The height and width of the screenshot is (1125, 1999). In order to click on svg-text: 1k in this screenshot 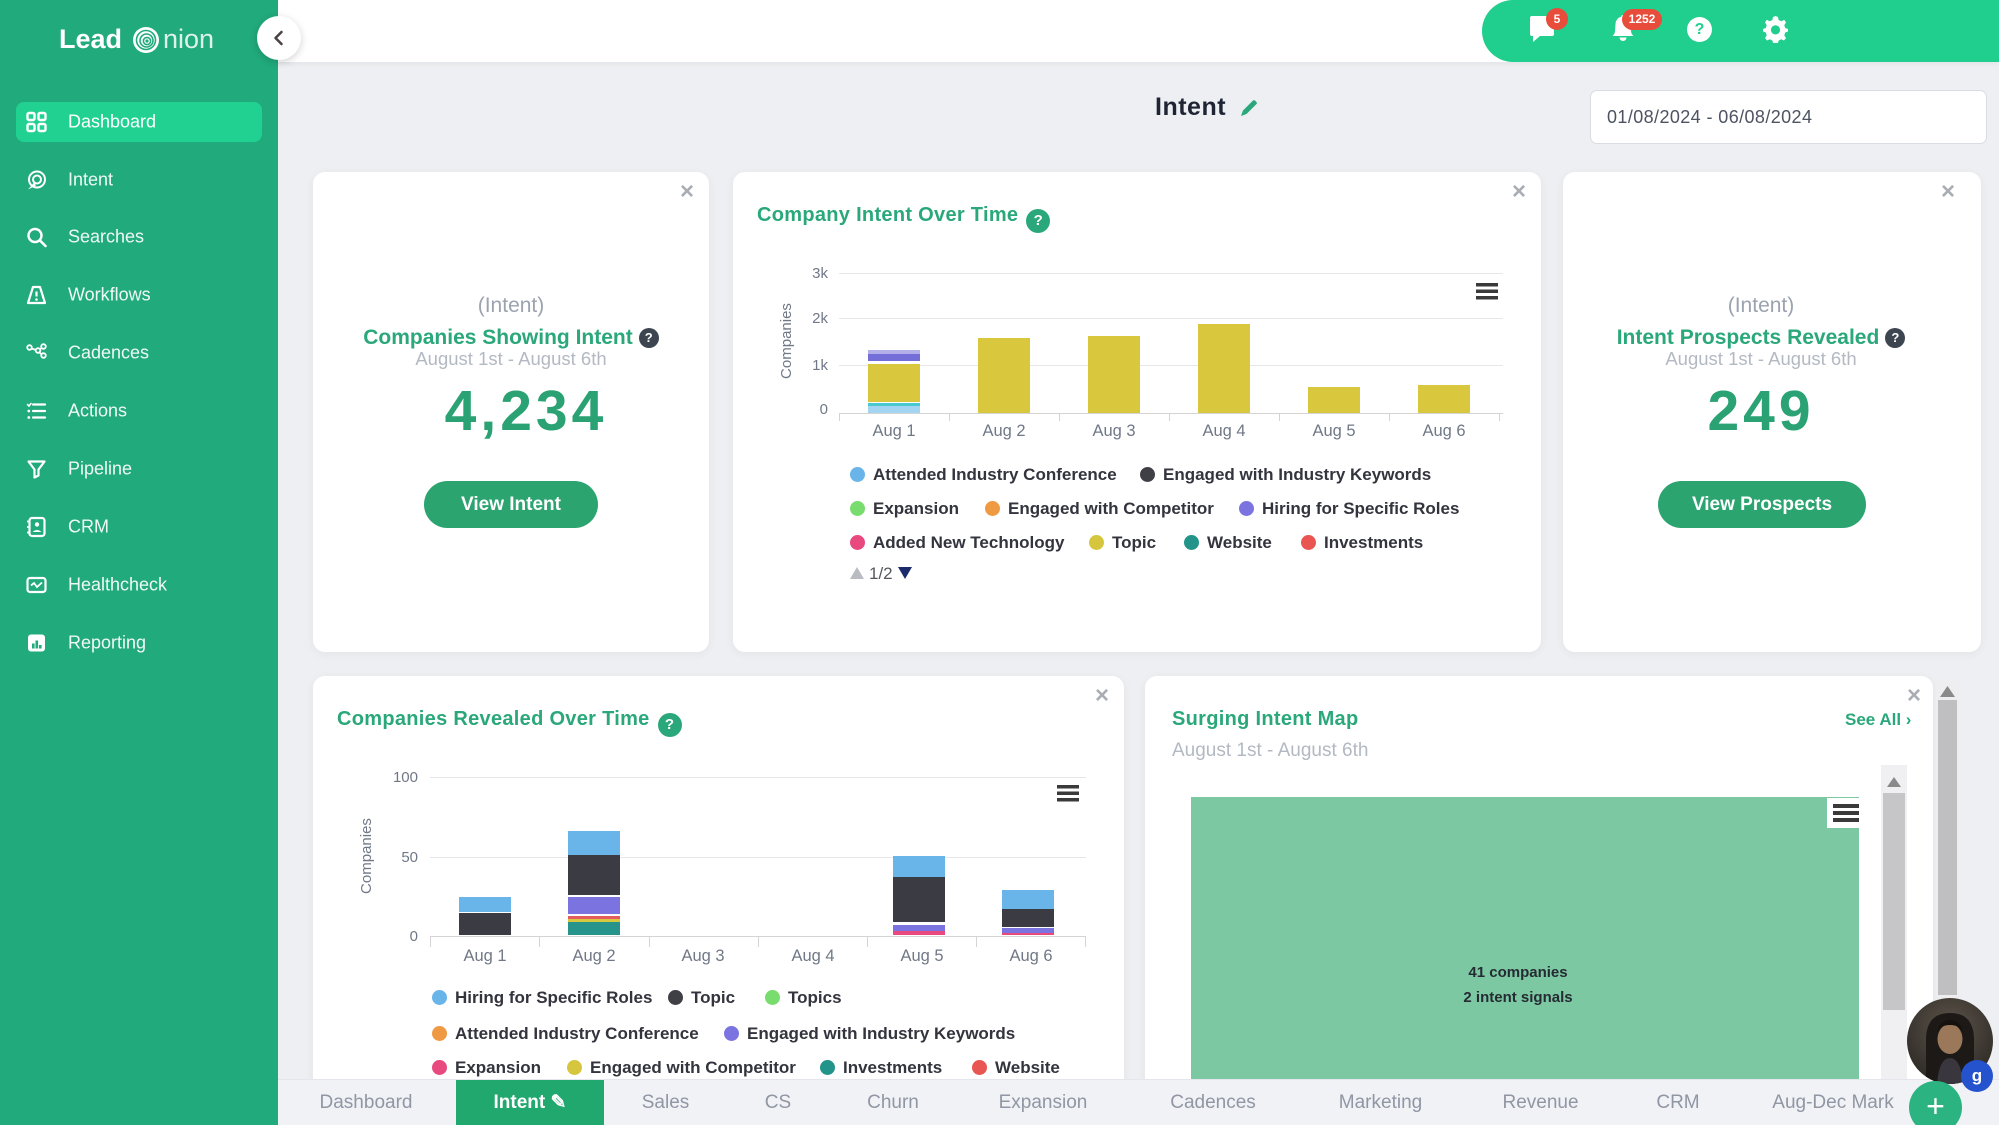, I will do `click(820, 365)`.